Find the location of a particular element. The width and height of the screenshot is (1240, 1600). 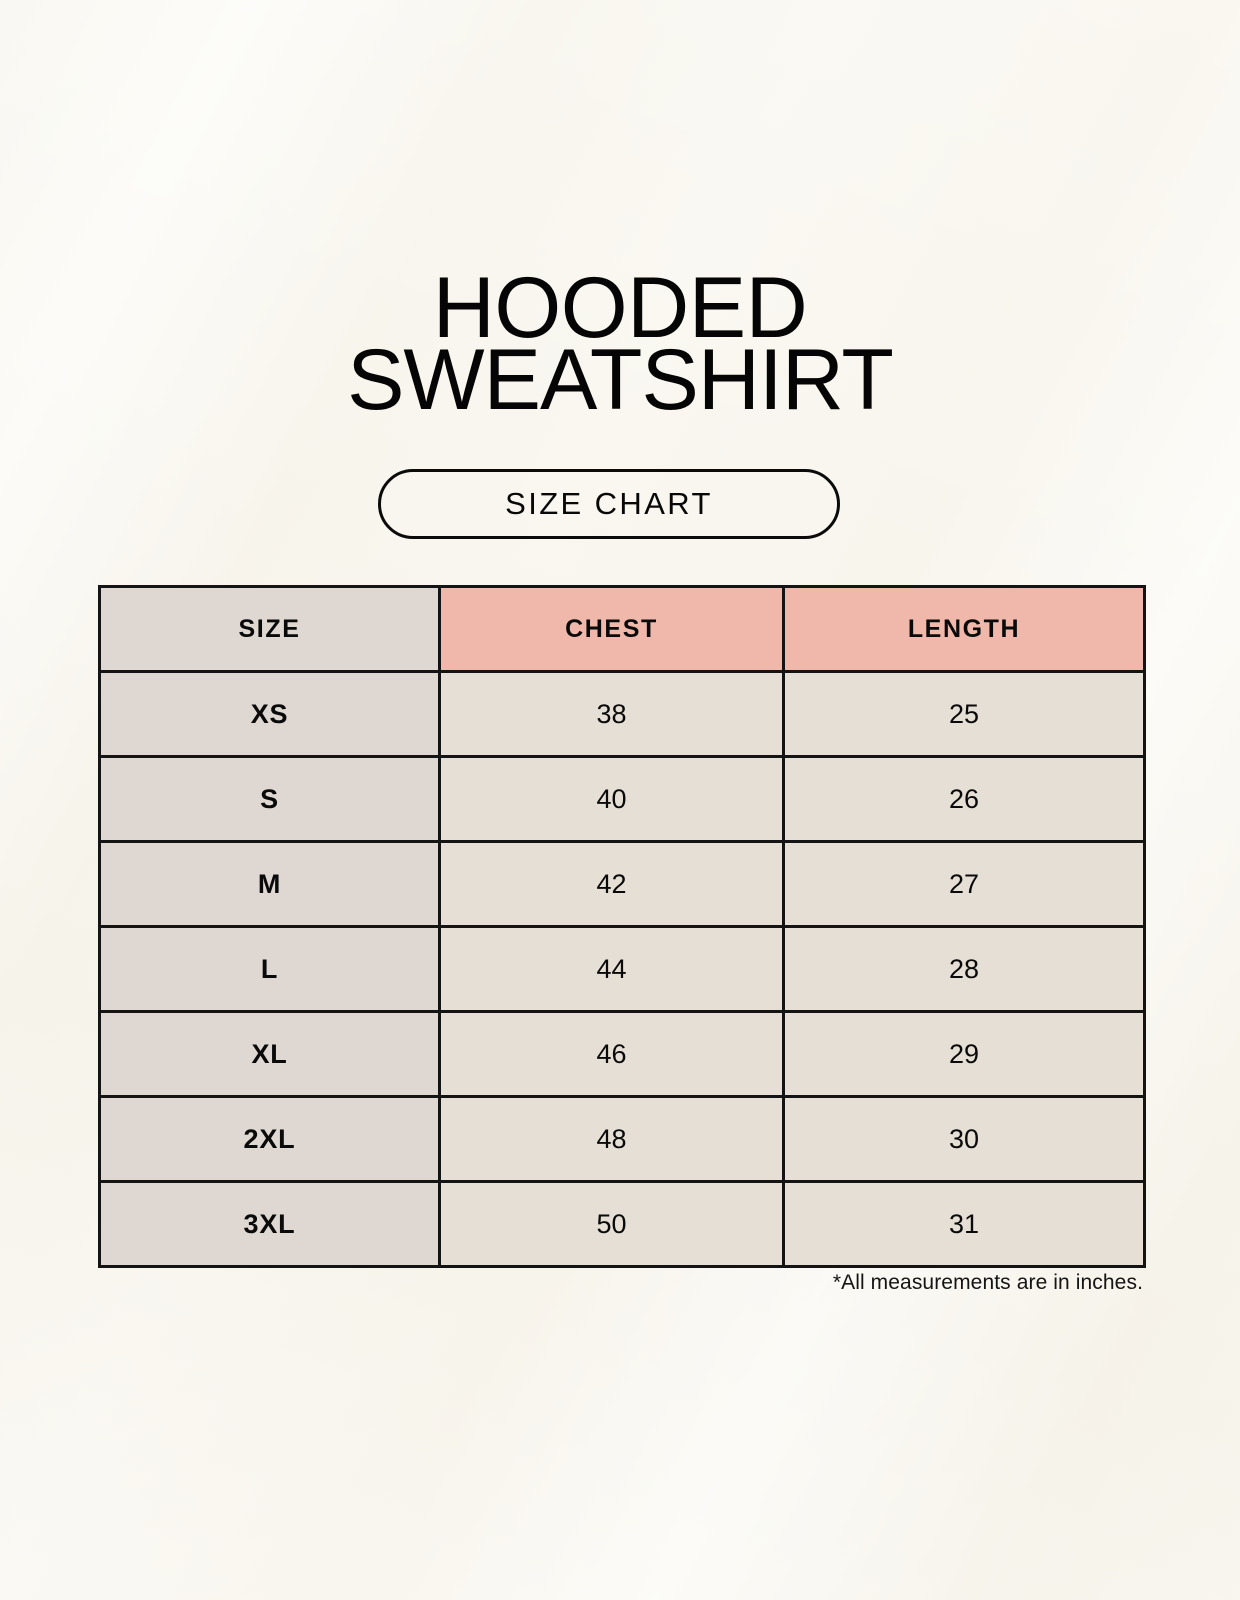

cell-chest: 44 is located at coordinates (611, 969).